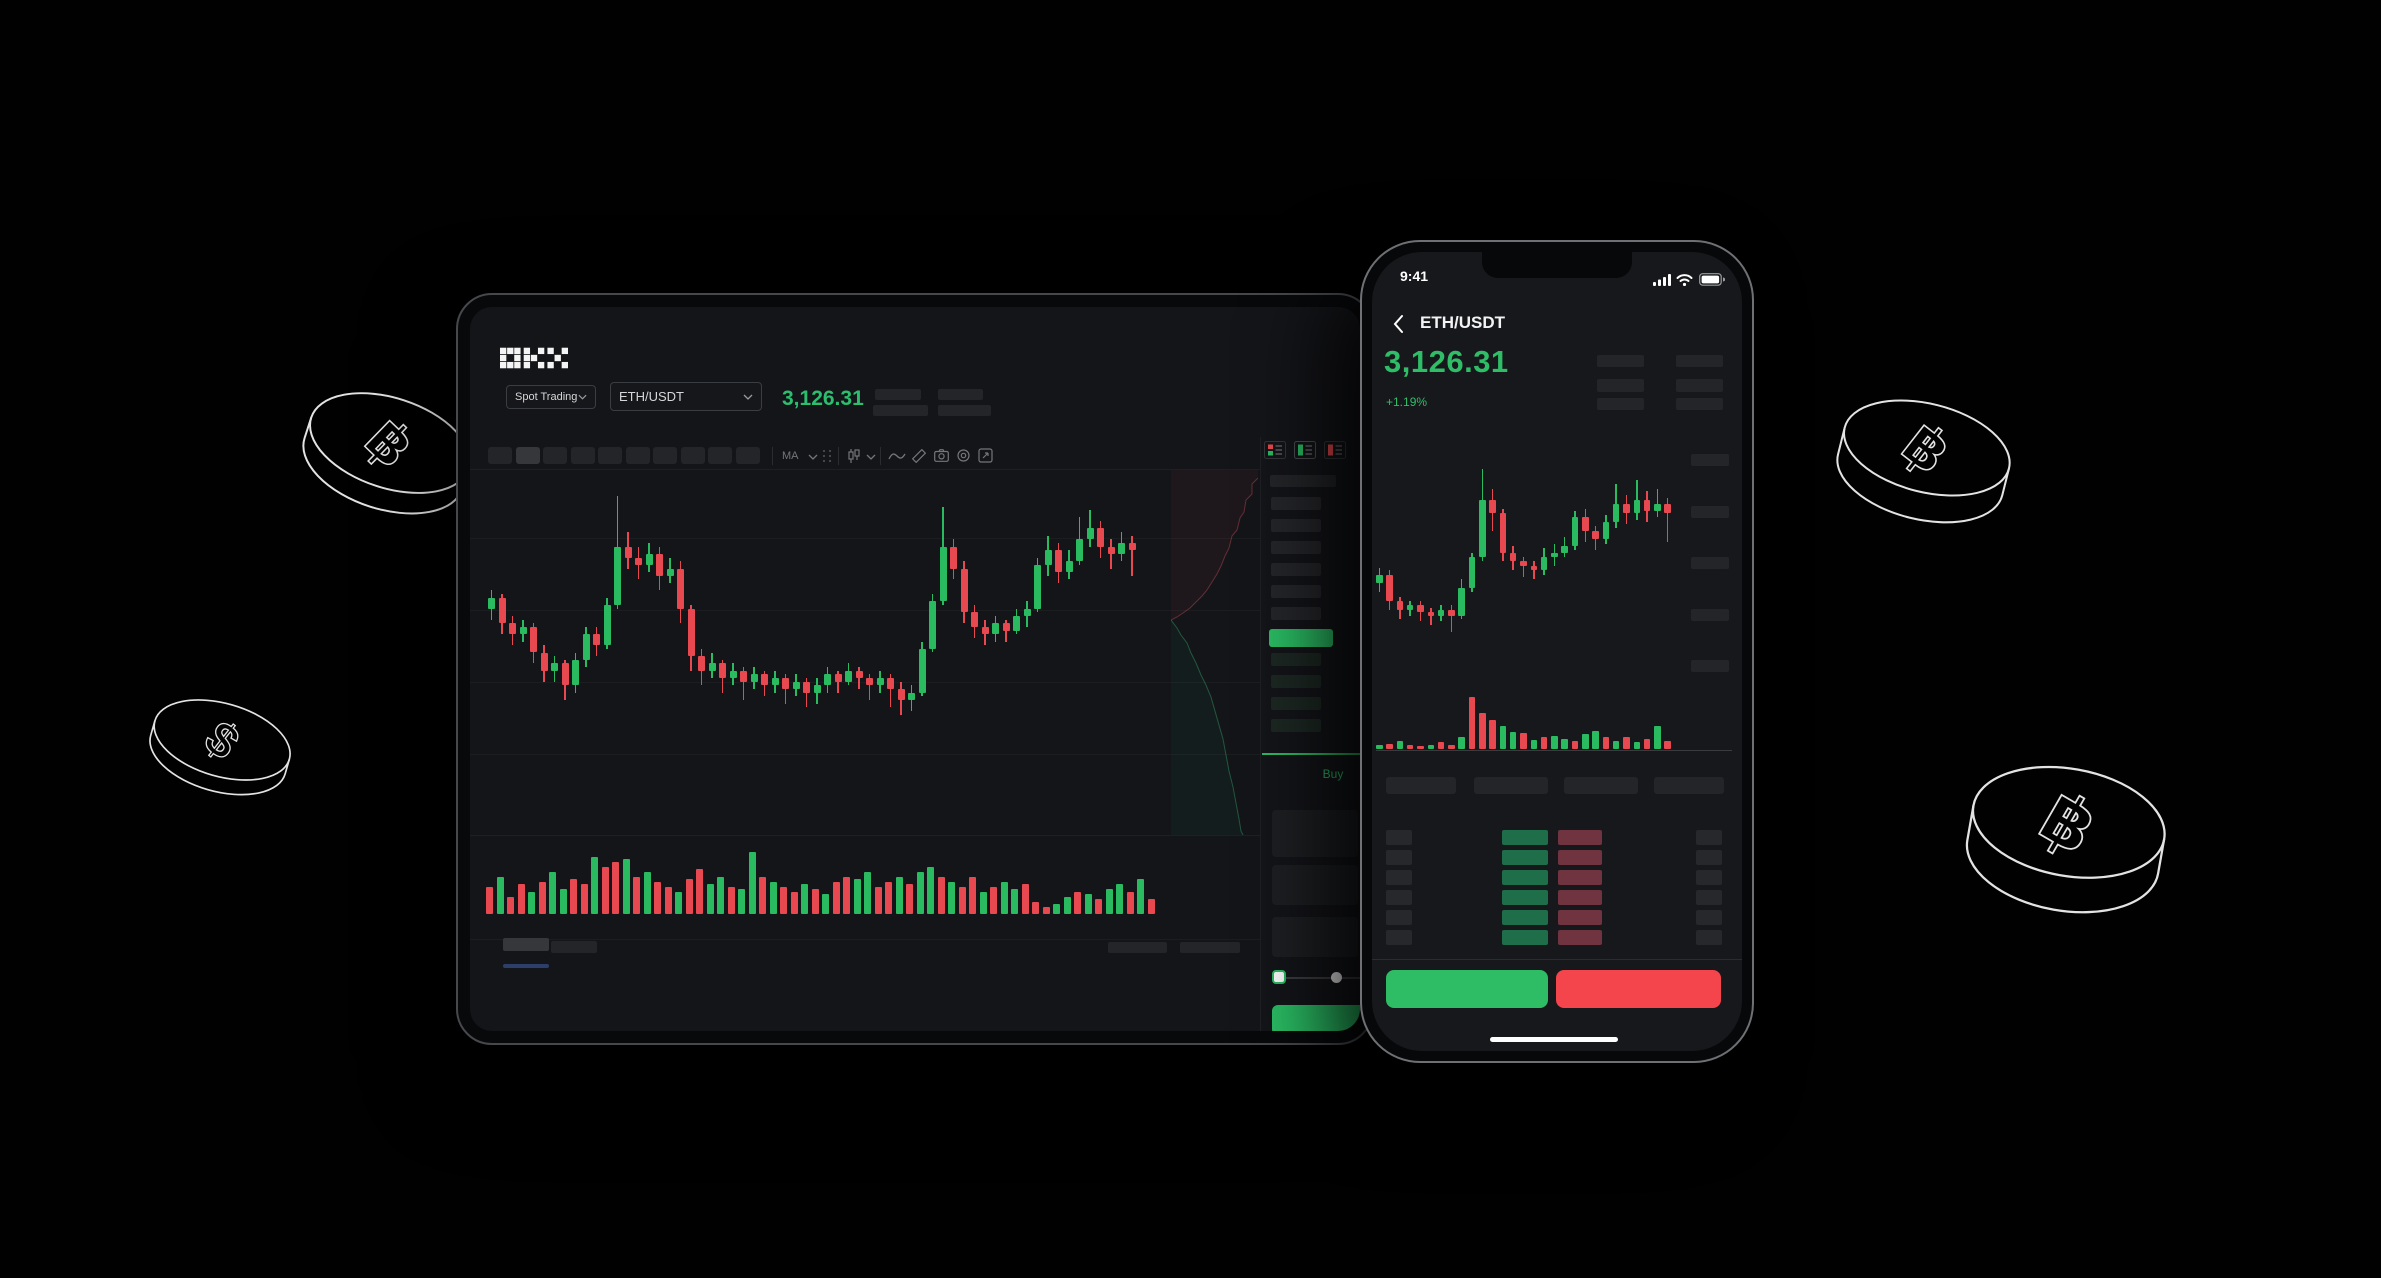 The width and height of the screenshot is (2381, 1278). I want to click on settings-gear-icon, so click(963, 455).